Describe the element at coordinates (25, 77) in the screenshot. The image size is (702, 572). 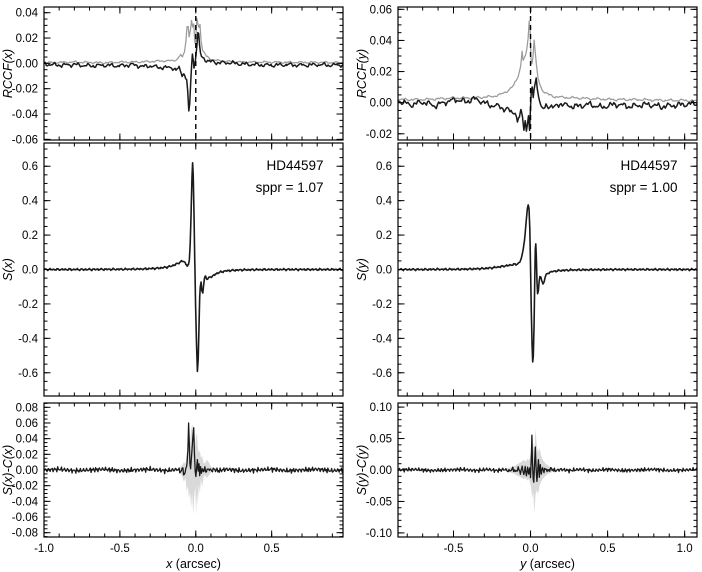
I see `axis-tick-labels: 0.04 0.02 0.00 -0.02 -0.04 -0.06` at that location.